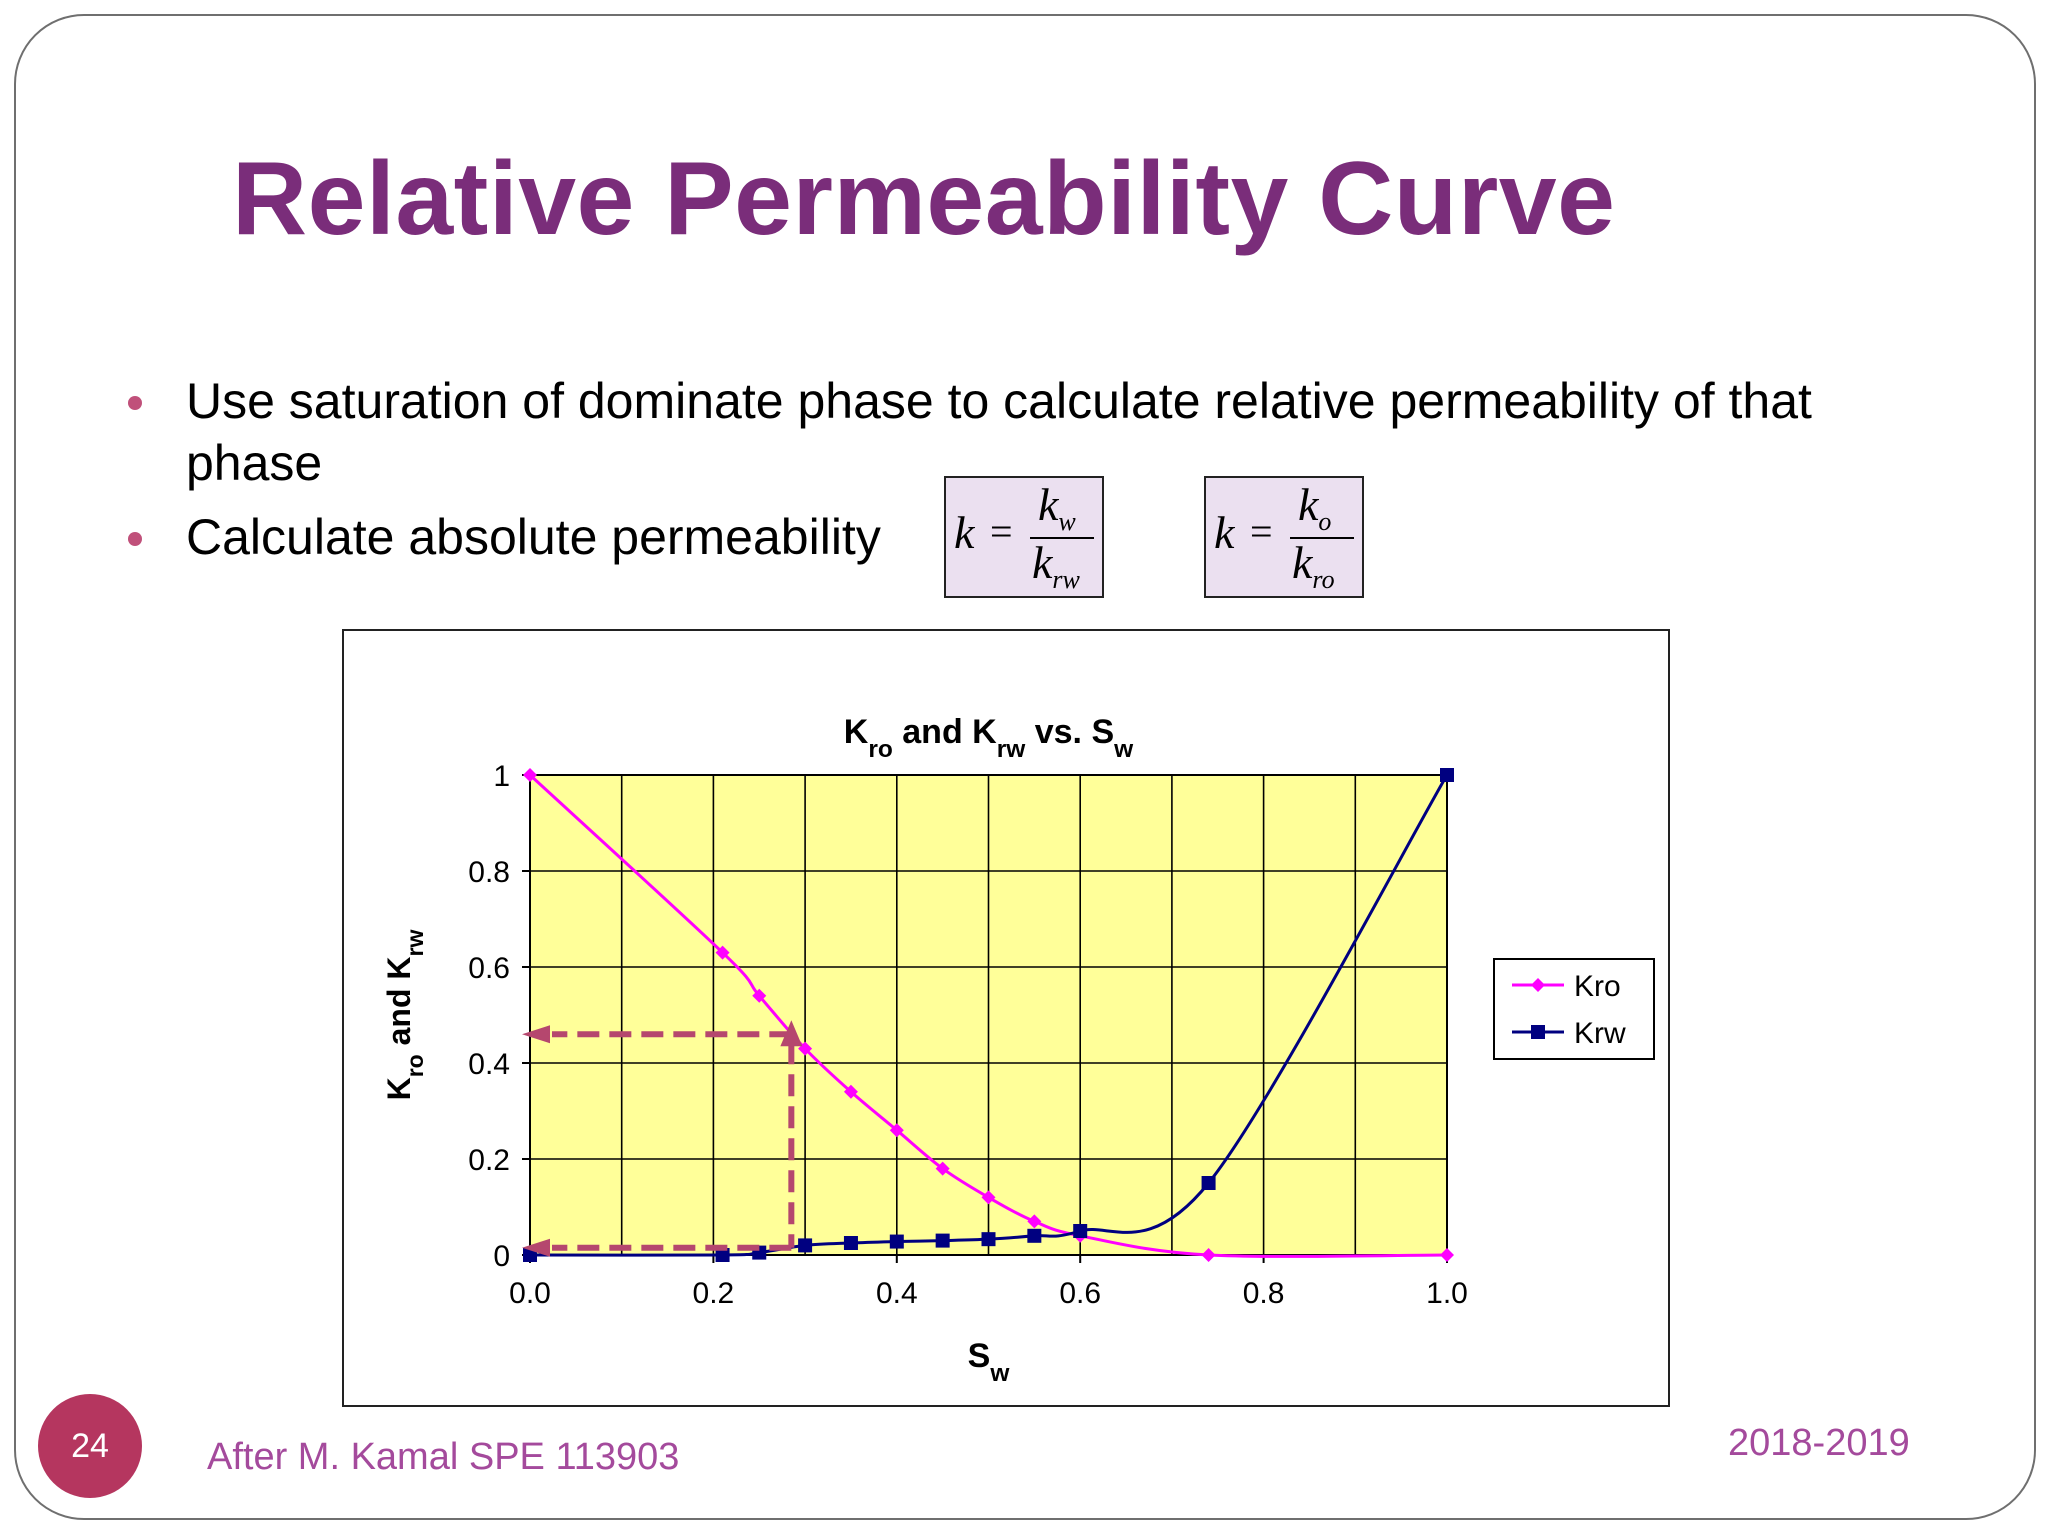 This screenshot has height=1536, width=2048. Describe the element at coordinates (1313, 566) in the screenshot. I see `formula-denominator: kro` at that location.